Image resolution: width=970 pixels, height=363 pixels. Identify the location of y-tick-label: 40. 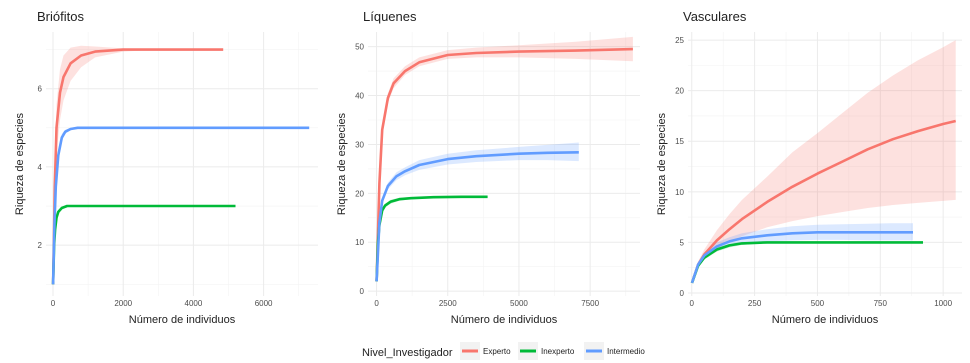
(359, 96).